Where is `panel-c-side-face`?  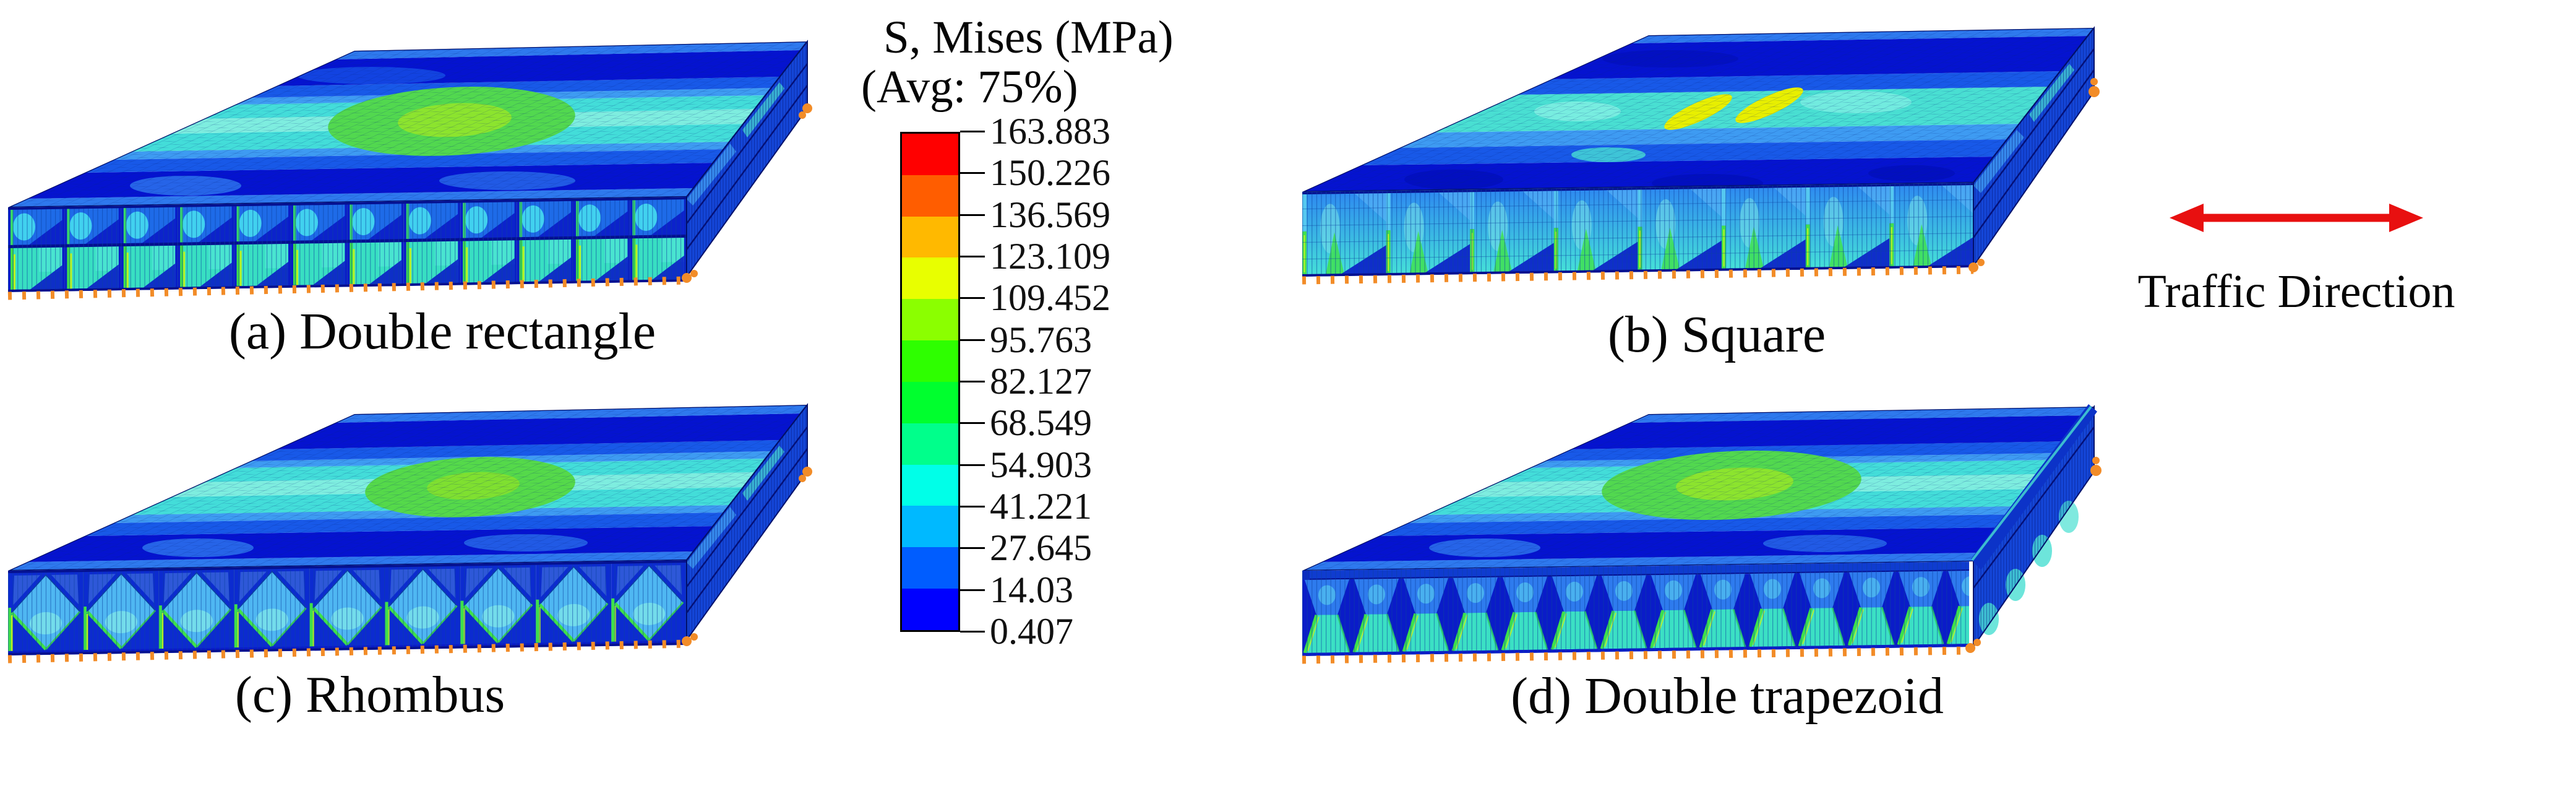 panel-c-side-face is located at coordinates (747, 522).